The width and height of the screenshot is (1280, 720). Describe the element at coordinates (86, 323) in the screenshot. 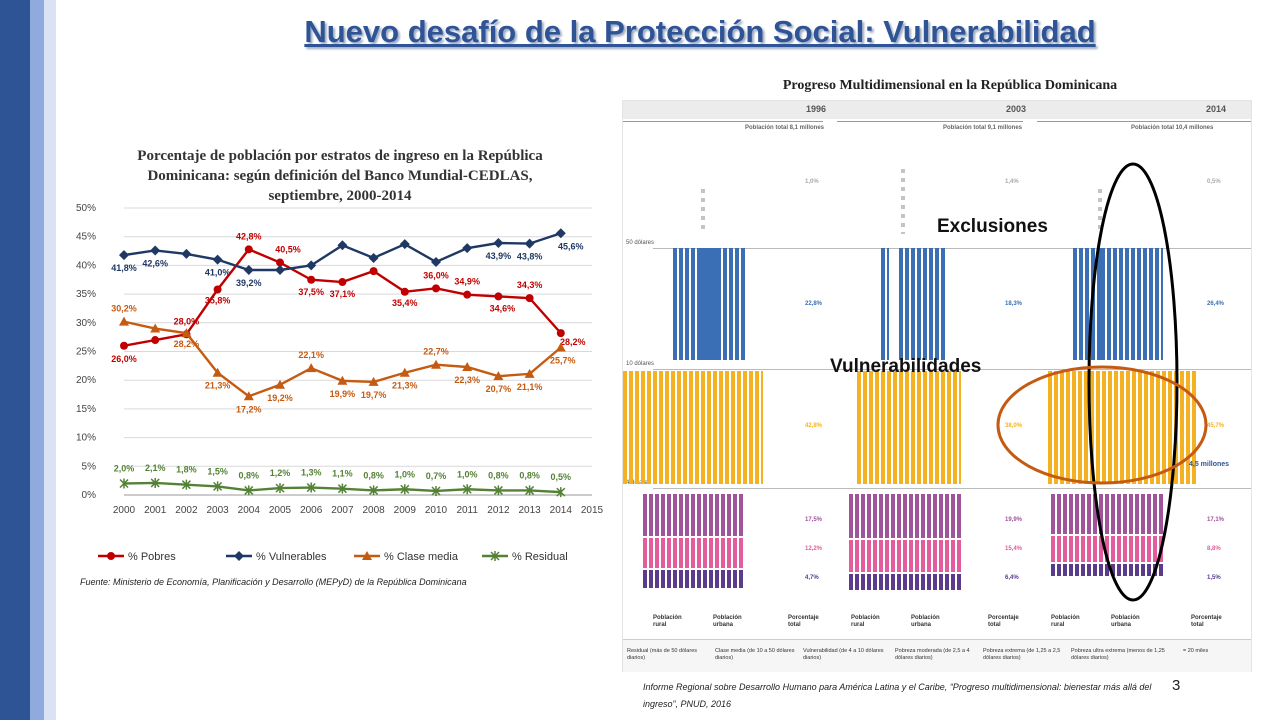

I see `y-tick-label: 30%` at that location.